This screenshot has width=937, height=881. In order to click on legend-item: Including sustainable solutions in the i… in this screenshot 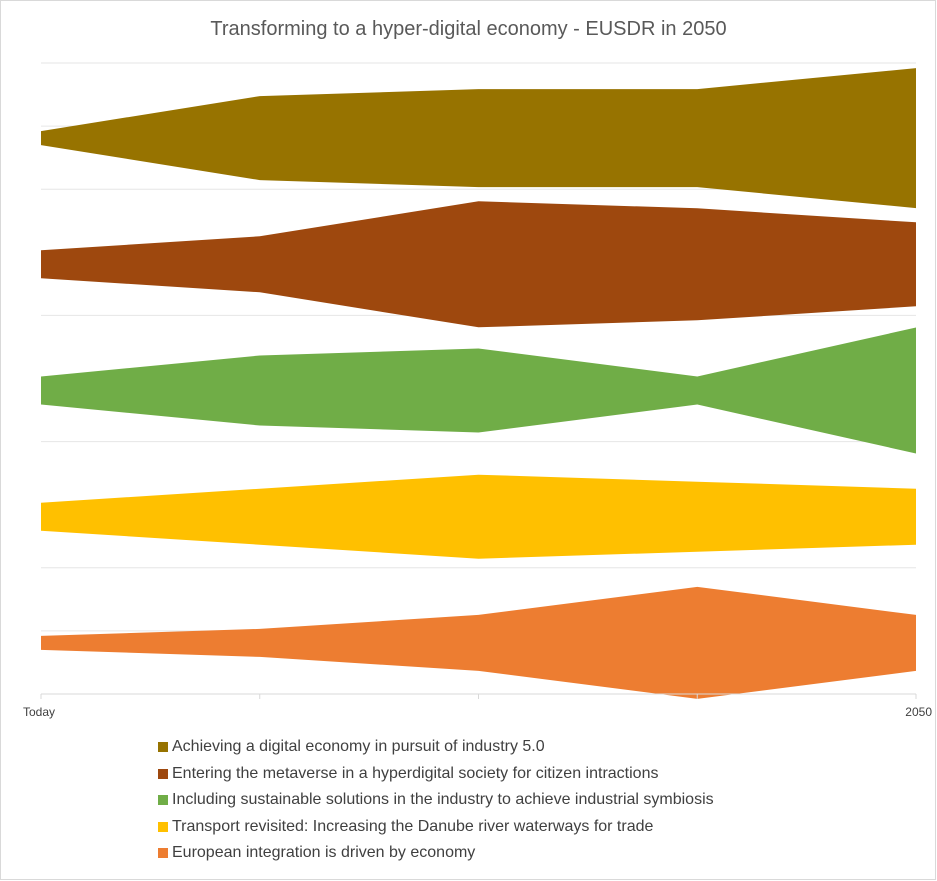, I will do `click(436, 800)`.